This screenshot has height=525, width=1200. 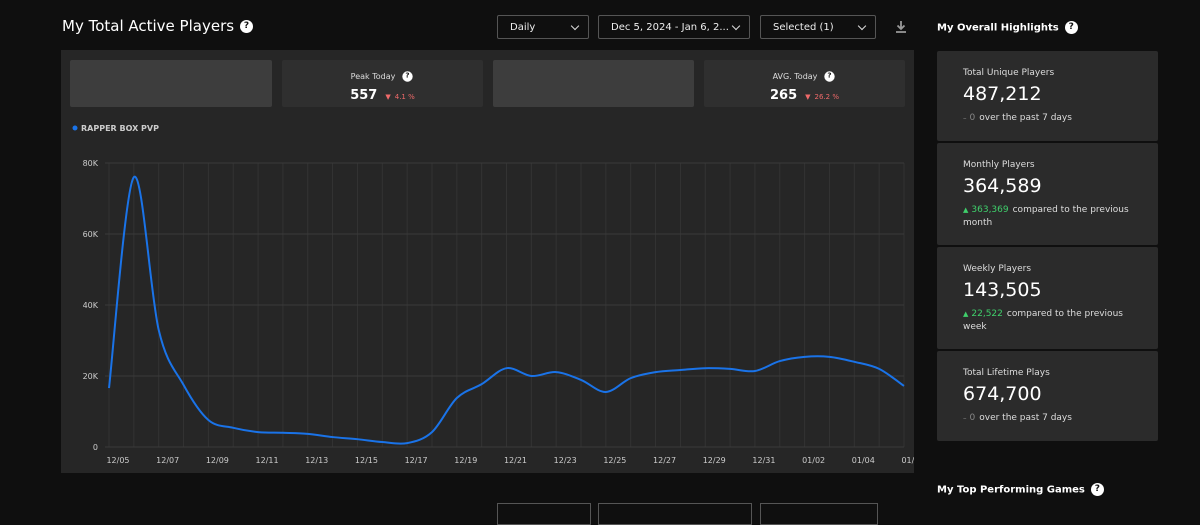 What do you see at coordinates (901, 27) in the screenshot?
I see `download-icon` at bounding box center [901, 27].